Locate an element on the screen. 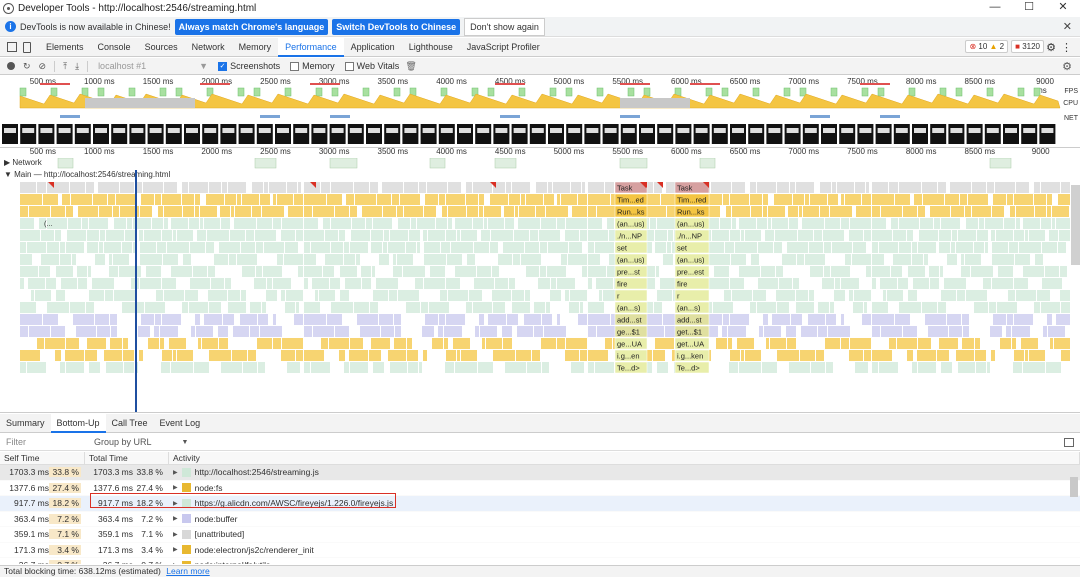 The height and width of the screenshot is (577, 1080). tab-memory: Memory is located at coordinates (255, 46).